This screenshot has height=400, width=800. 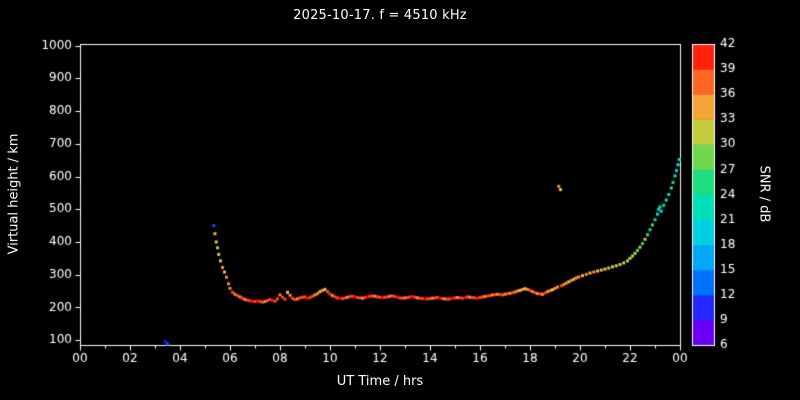 What do you see at coordinates (14, 194) in the screenshot?
I see `y-axis-label: Virtual height / km` at bounding box center [14, 194].